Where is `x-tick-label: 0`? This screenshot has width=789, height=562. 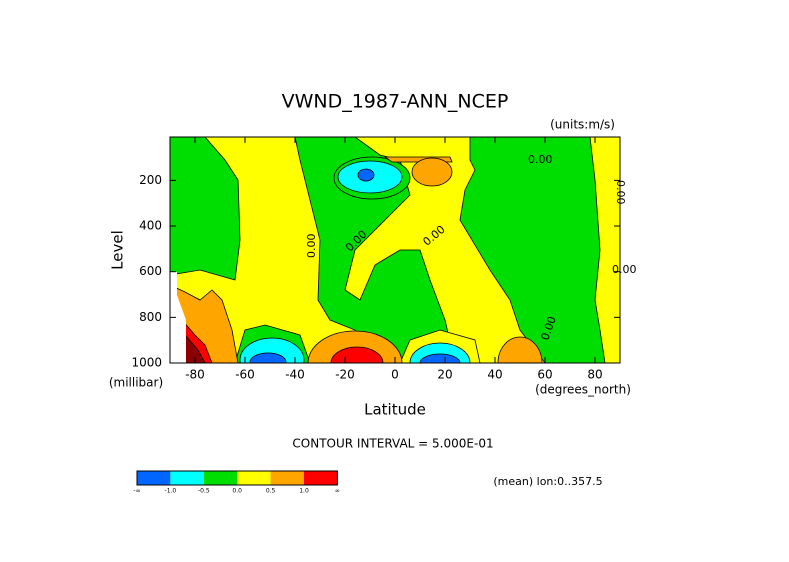
x-tick-label: 0 is located at coordinates (395, 375).